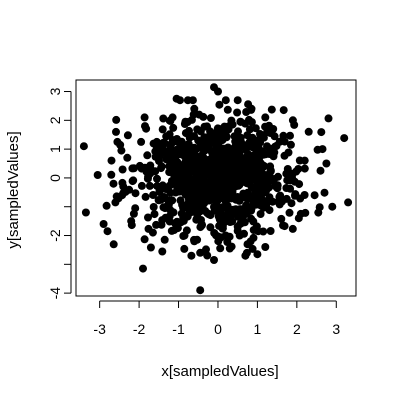  I want to click on y-tick-label: 0, so click(55, 178).